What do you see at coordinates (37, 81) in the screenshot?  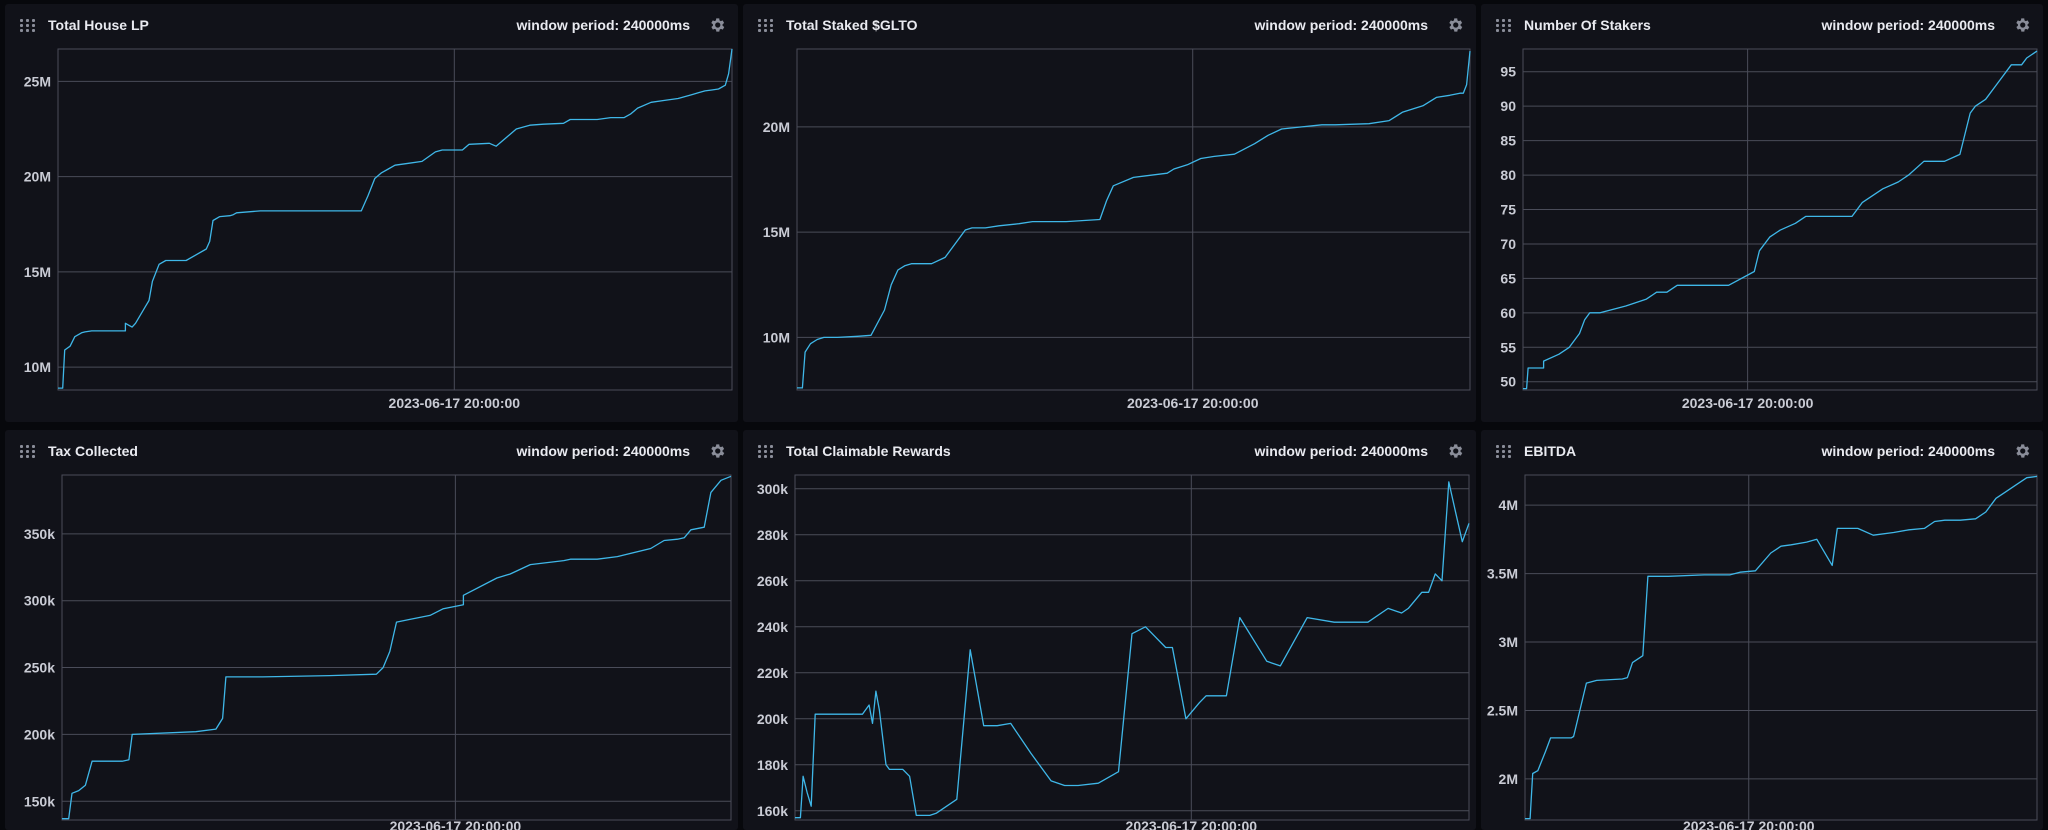 I see `y-tick-label: 25M` at bounding box center [37, 81].